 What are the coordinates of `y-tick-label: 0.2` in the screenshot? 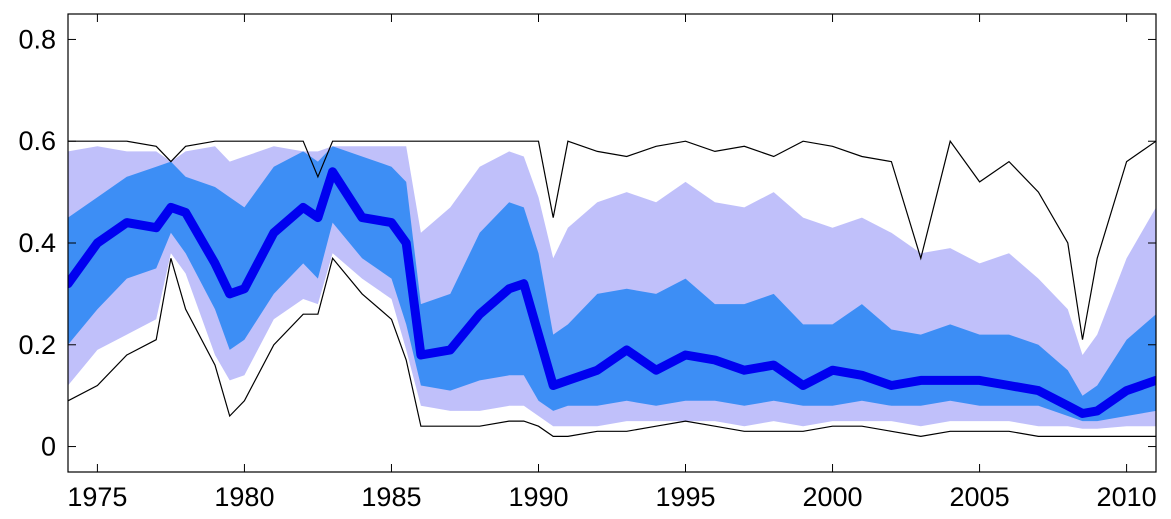 It's located at (37, 345).